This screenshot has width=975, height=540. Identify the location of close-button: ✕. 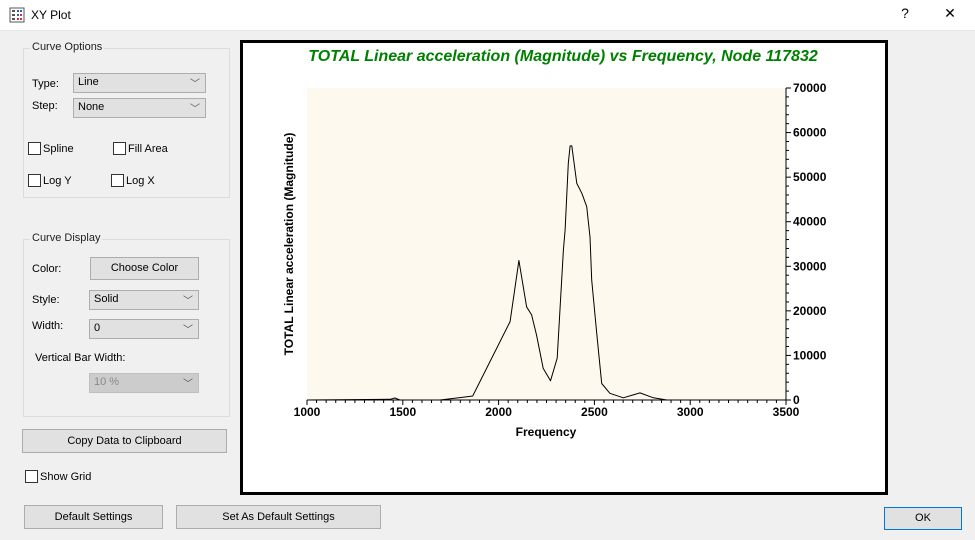
(950, 13).